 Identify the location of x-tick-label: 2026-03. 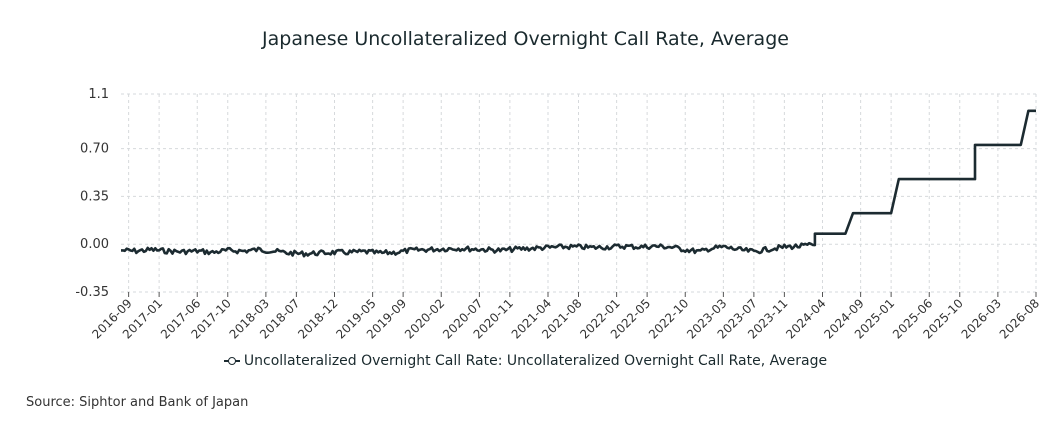
(981, 318).